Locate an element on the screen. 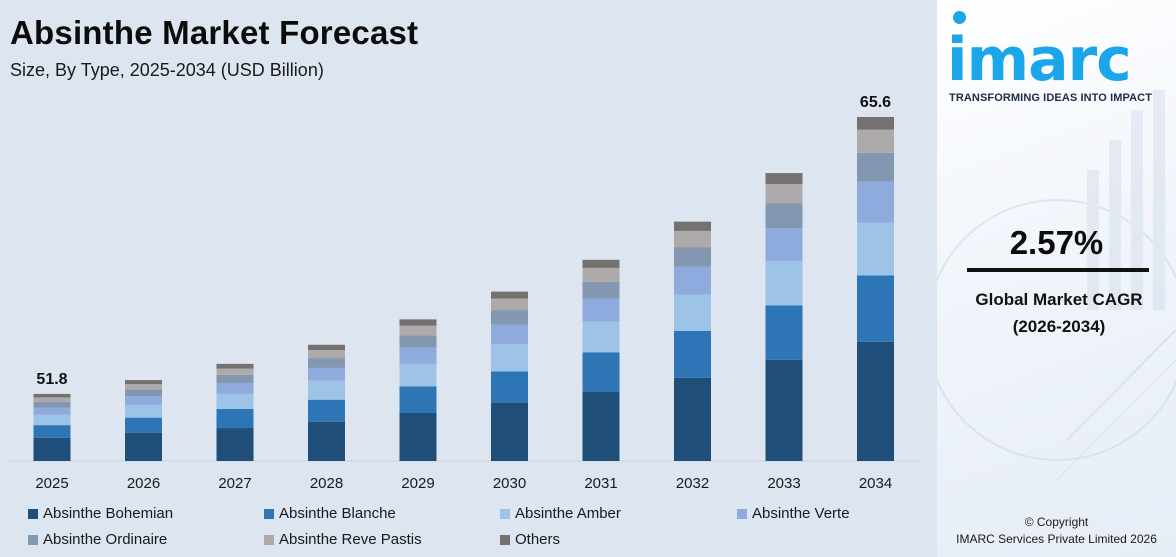 The image size is (1176, 557). copyright-line-2: IMARC Services Private Limited 2026 is located at coordinates (1056, 539).